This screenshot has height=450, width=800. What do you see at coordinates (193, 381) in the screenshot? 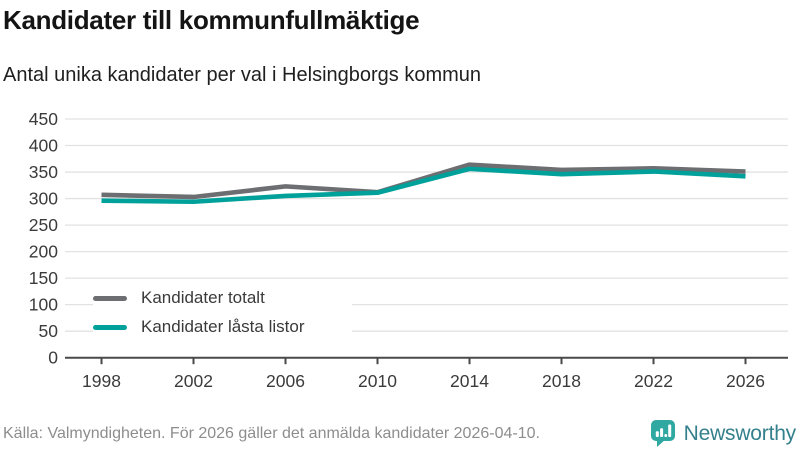
I see `x-axis-tick-label: 2002` at bounding box center [193, 381].